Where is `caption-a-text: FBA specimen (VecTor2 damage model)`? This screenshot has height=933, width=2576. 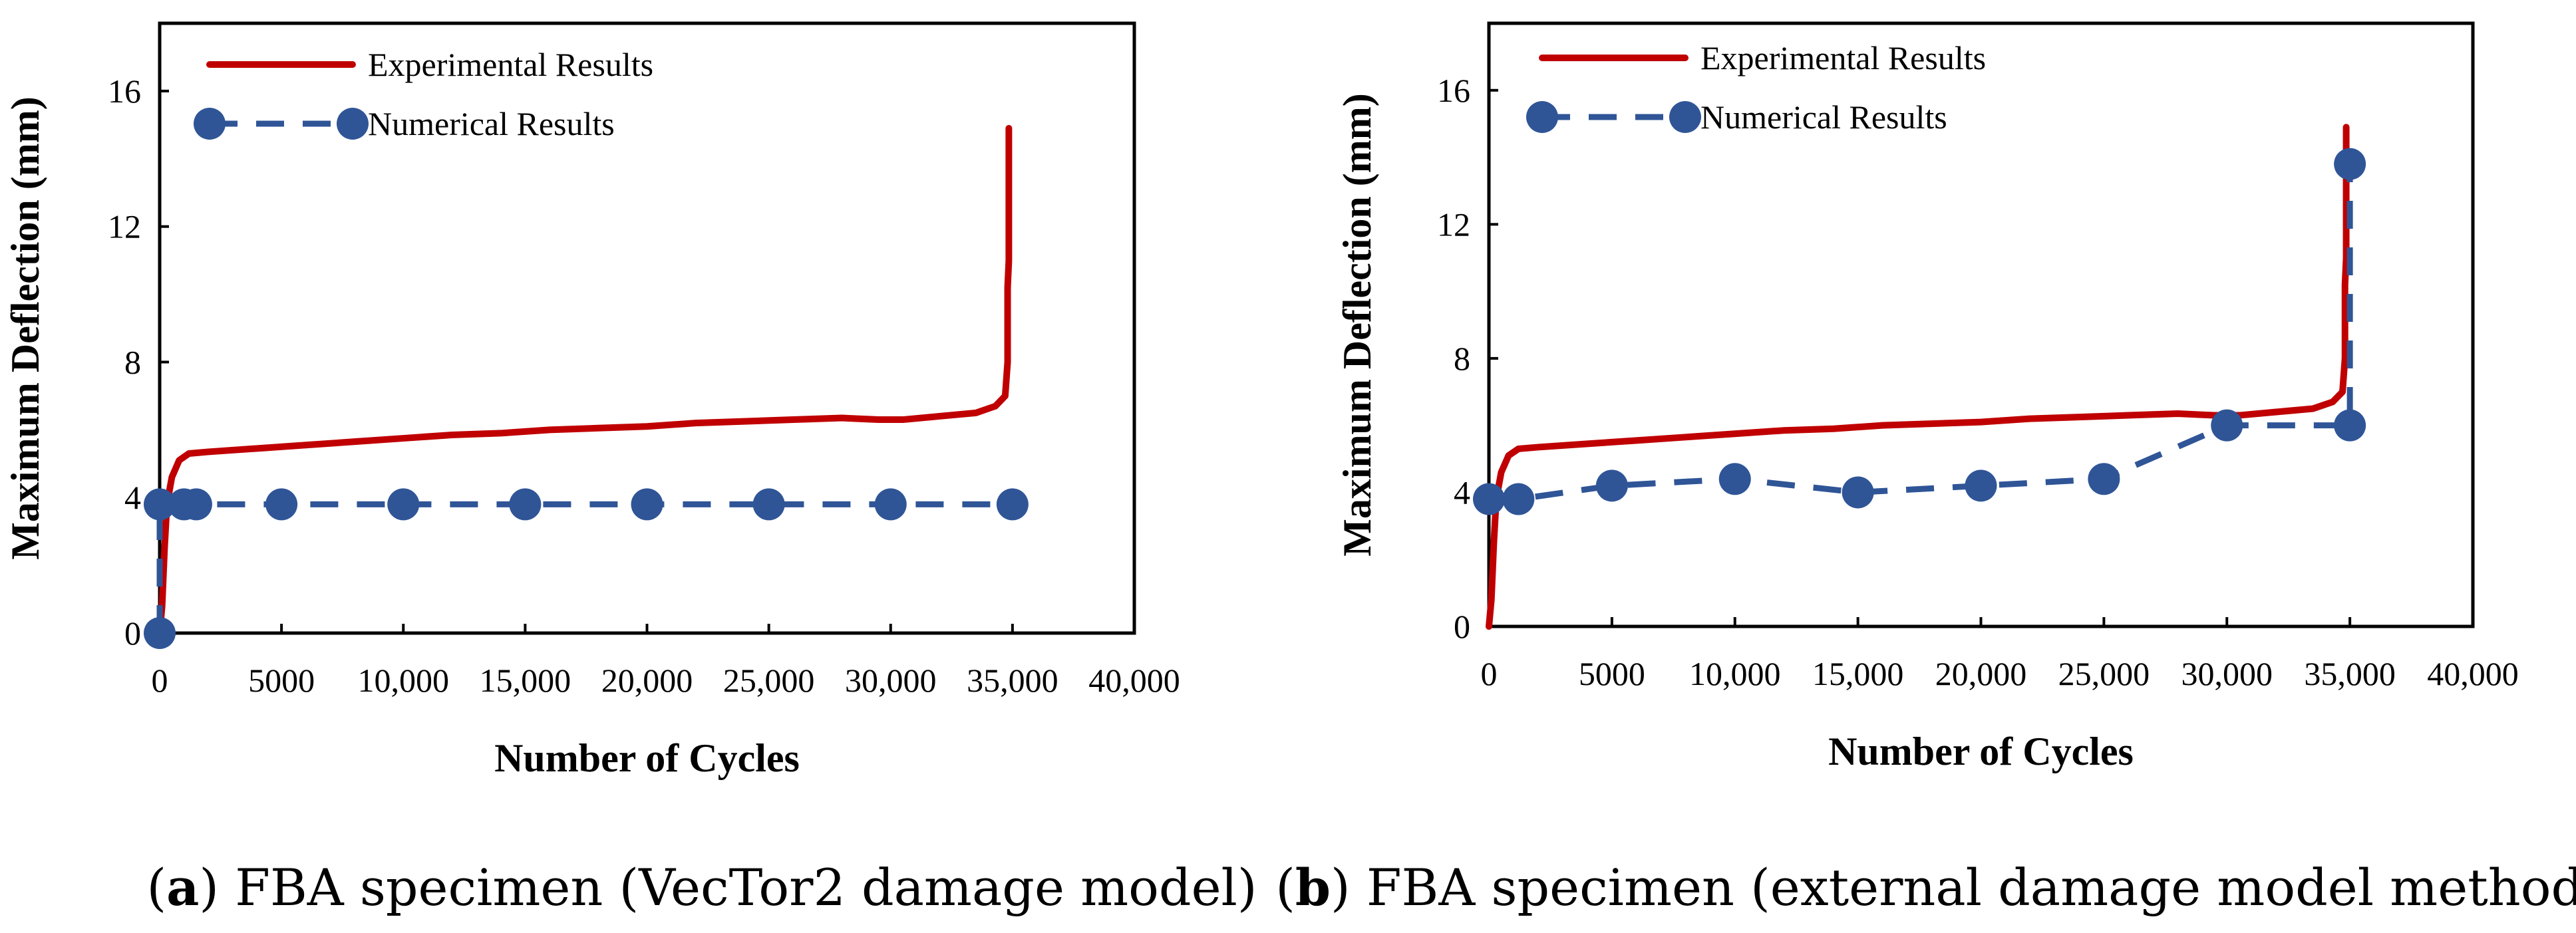 caption-a-text: FBA specimen (VecTor2 damage model) is located at coordinates (738, 887).